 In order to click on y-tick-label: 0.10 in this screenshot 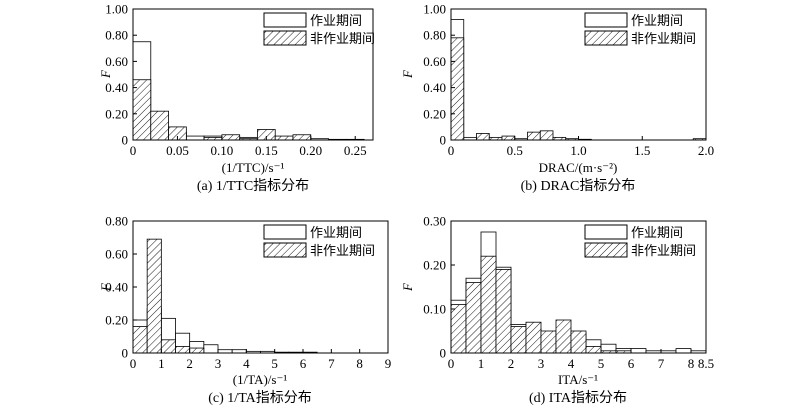, I will do `click(434, 309)`.